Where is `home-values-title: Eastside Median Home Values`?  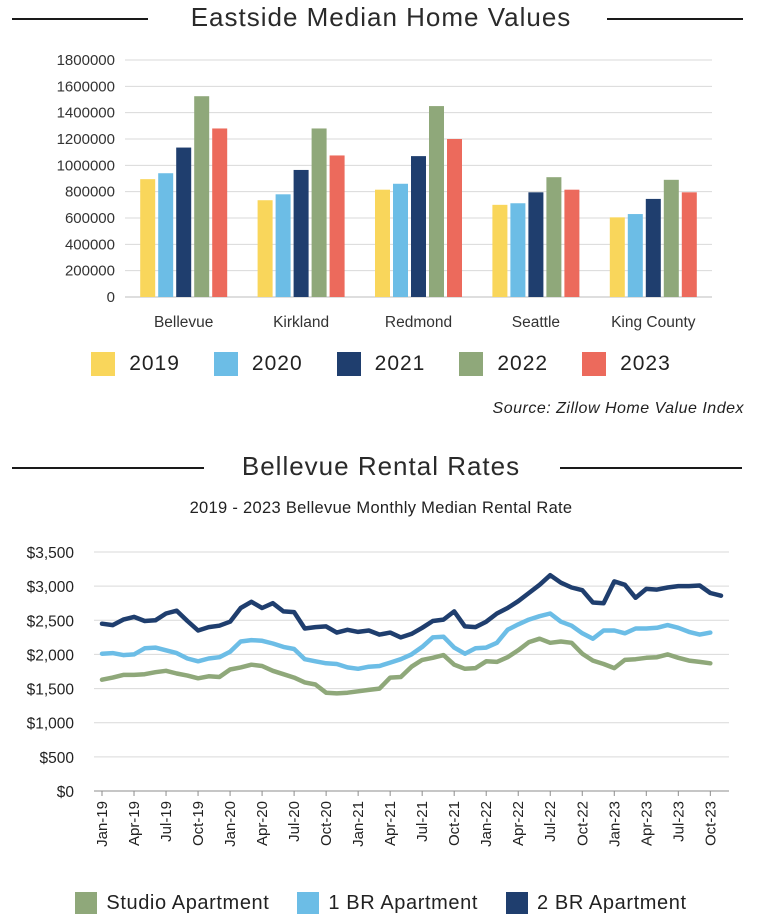 home-values-title: Eastside Median Home Values is located at coordinates (381, 17).